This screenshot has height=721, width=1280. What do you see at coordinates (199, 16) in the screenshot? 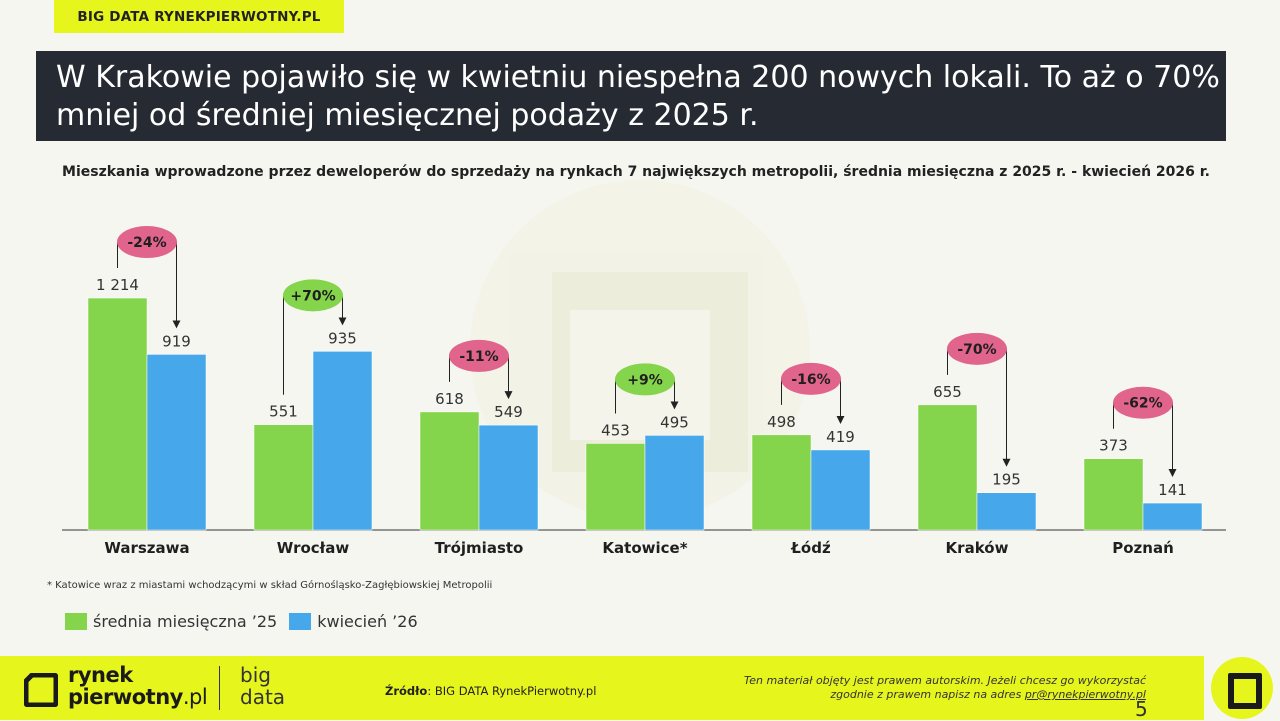
I see `top-tag: BIG DATA RYNEKPIERWOTNY.PL` at bounding box center [199, 16].